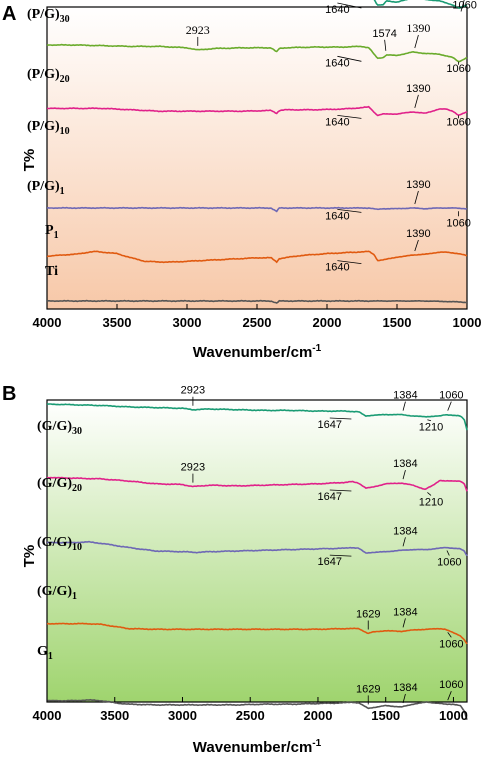  I want to click on series-label: (P/G)10, so click(48, 128).